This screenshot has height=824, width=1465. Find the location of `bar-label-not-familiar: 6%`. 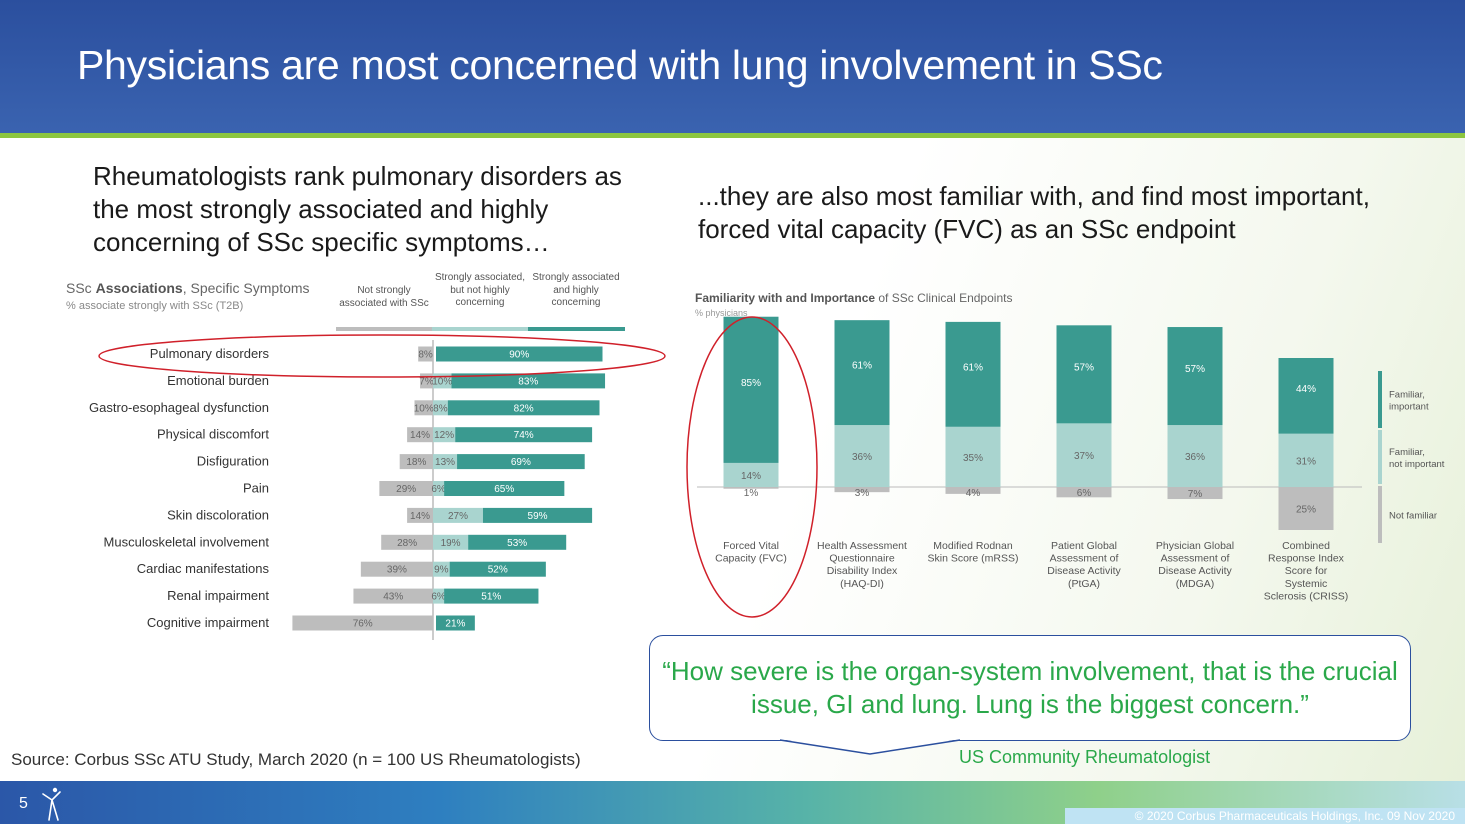

bar-label-not-familiar: 6% is located at coordinates (1084, 493).